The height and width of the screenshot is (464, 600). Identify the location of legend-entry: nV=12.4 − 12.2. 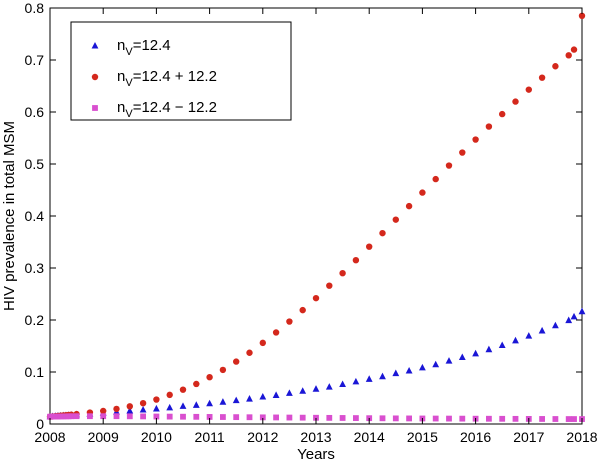
(154, 109).